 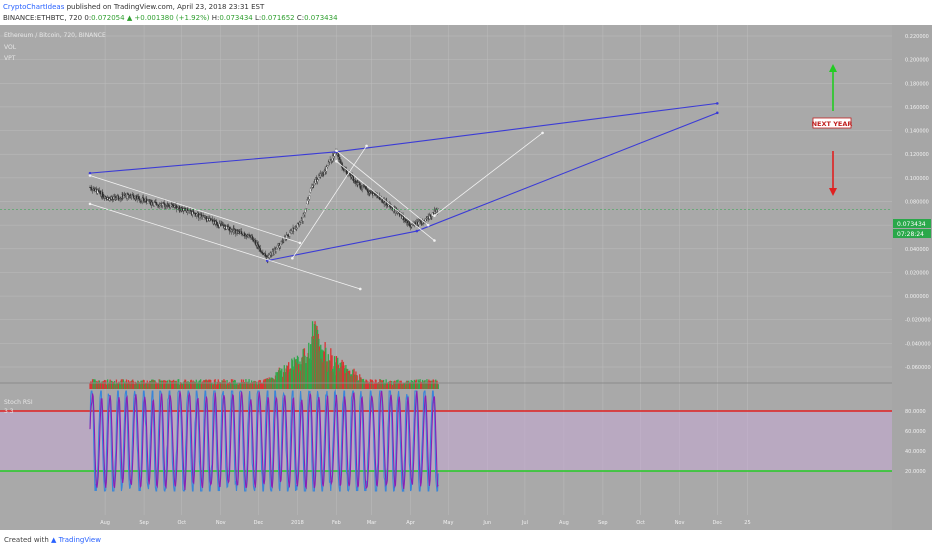 What do you see at coordinates (9, 411) in the screenshot?
I see `stoch-params: 3 3` at bounding box center [9, 411].